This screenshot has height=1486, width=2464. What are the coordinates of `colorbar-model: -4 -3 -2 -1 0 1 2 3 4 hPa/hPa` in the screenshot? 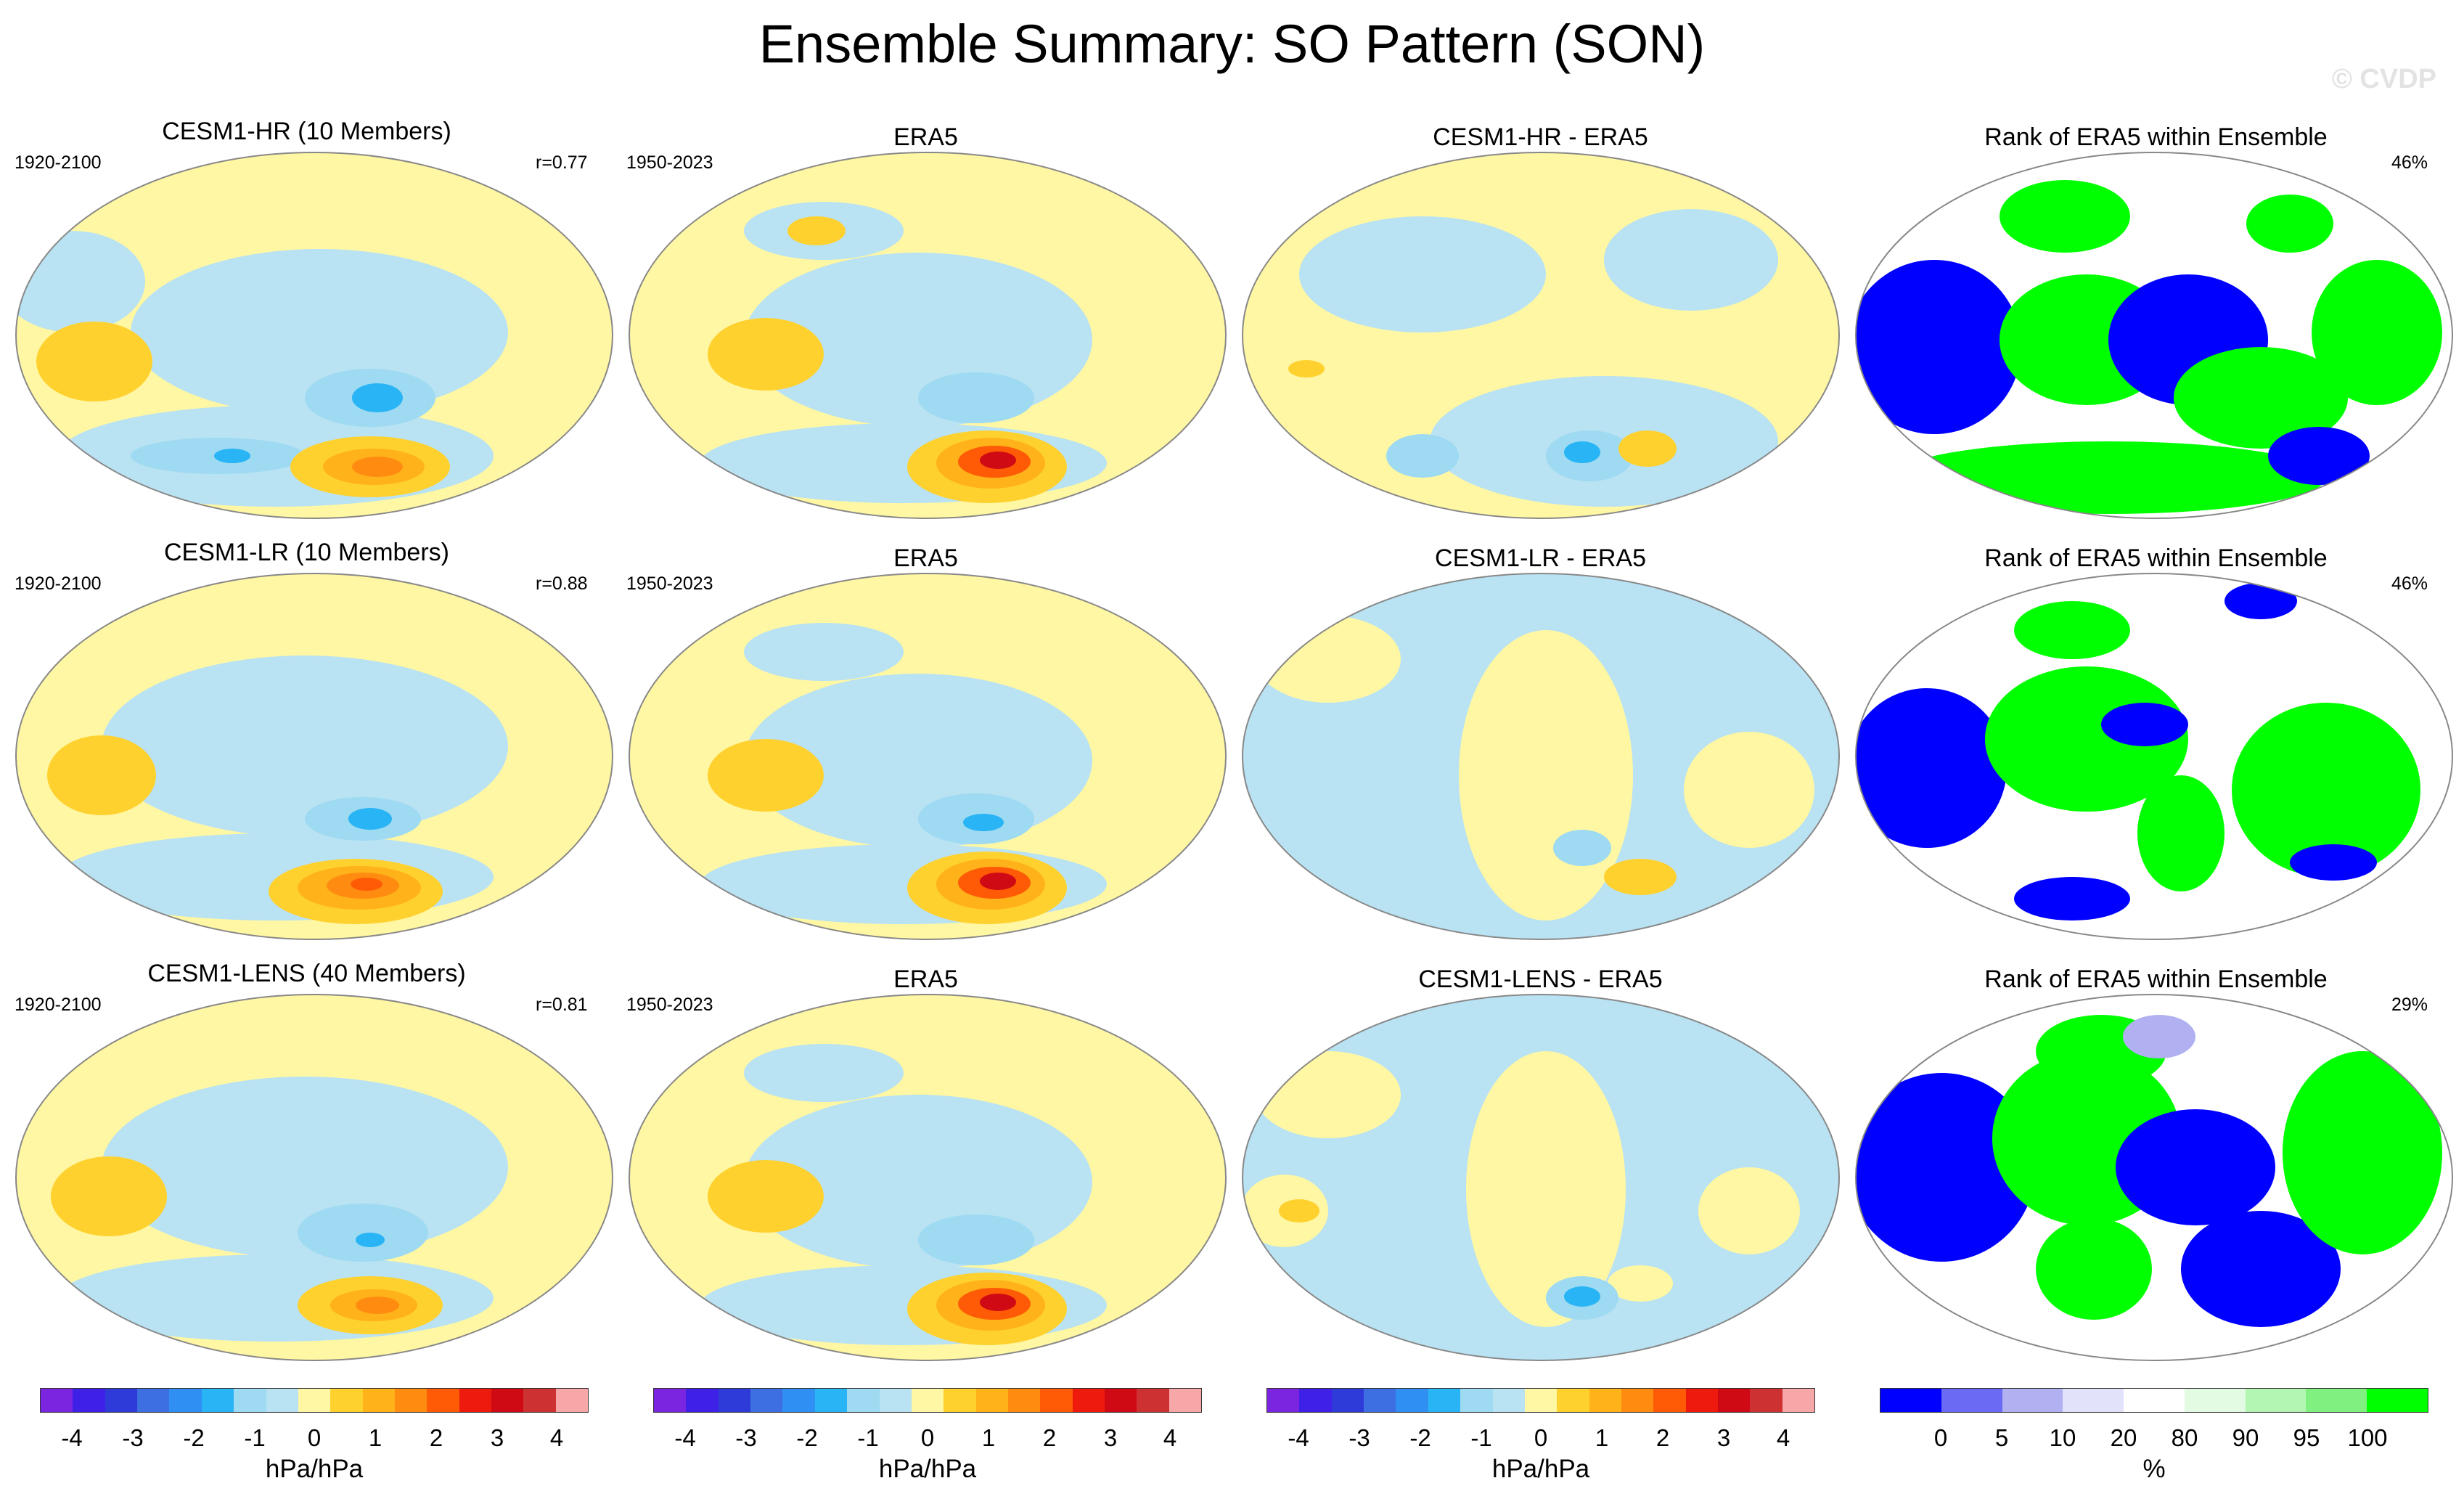 It's located at (314, 1436).